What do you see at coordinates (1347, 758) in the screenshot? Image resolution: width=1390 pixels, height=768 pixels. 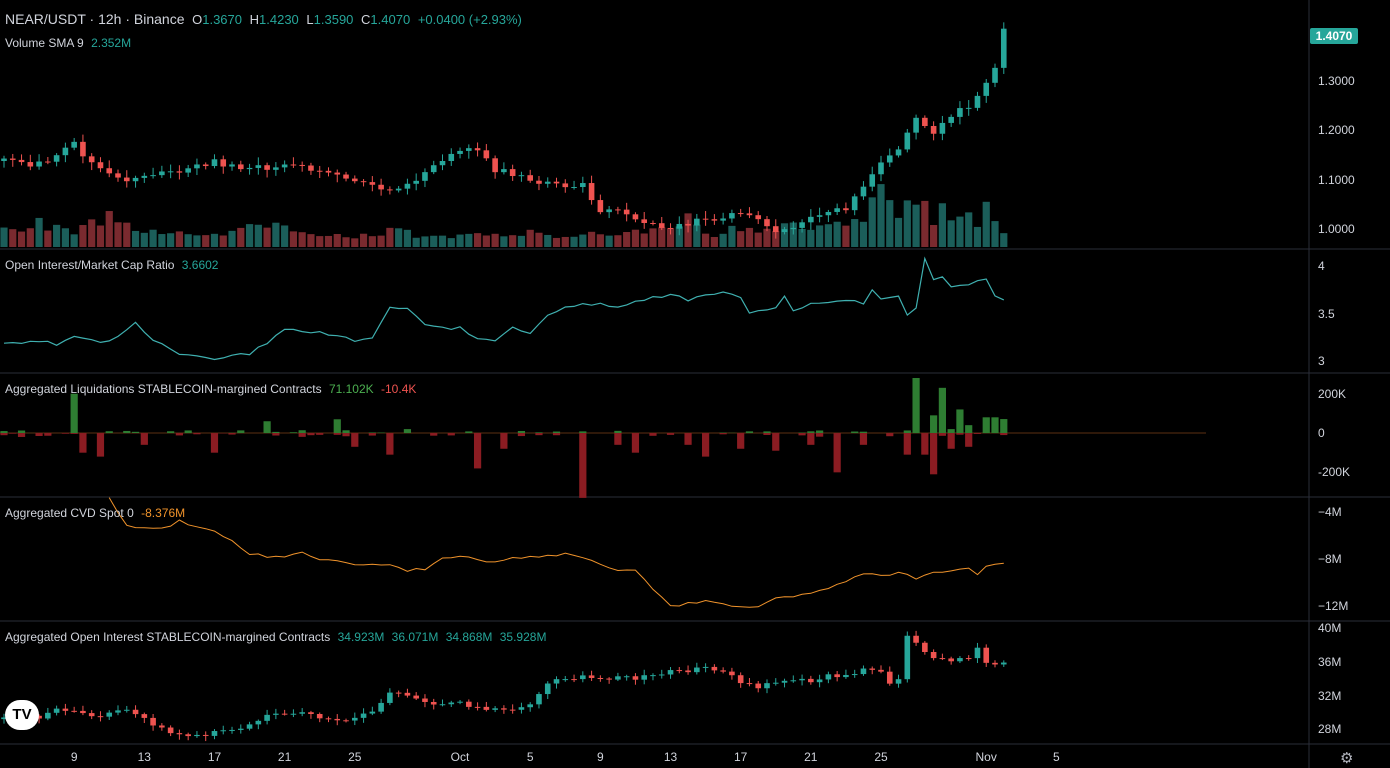 I see `gear-icon: ⚙` at bounding box center [1347, 758].